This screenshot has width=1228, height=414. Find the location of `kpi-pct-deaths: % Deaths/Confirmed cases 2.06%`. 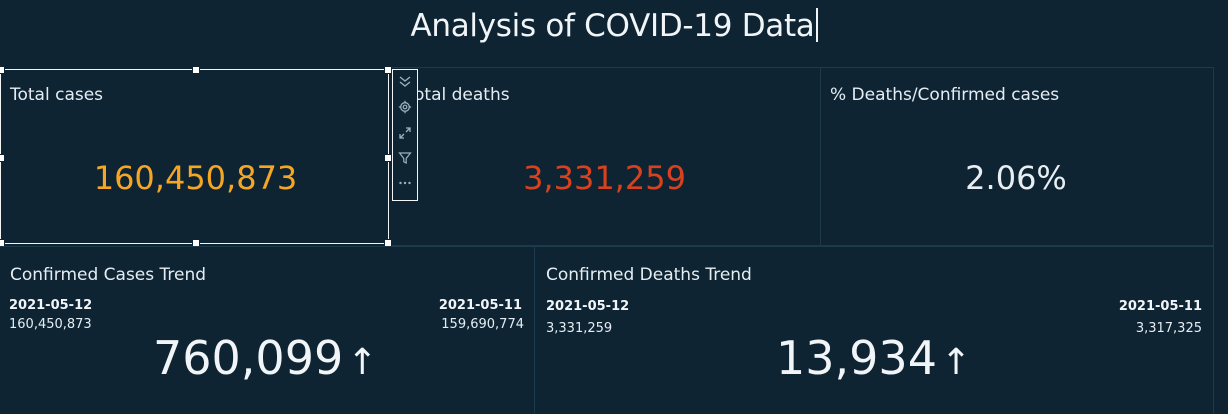

kpi-pct-deaths: % Deaths/Confirmed cases 2.06% is located at coordinates (1017, 156).